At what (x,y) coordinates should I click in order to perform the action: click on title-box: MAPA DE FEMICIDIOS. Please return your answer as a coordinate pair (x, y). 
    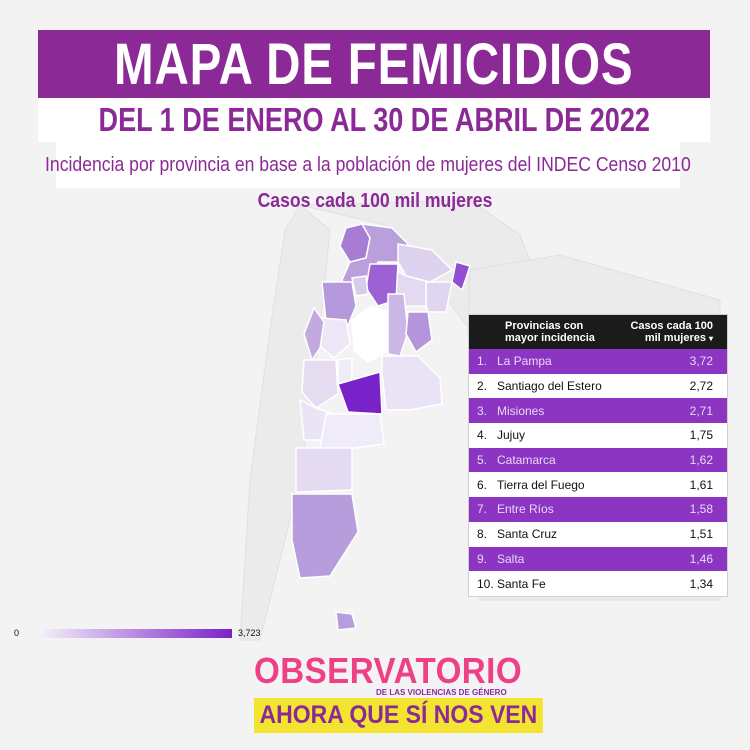
    Looking at the image, I should click on (374, 64).